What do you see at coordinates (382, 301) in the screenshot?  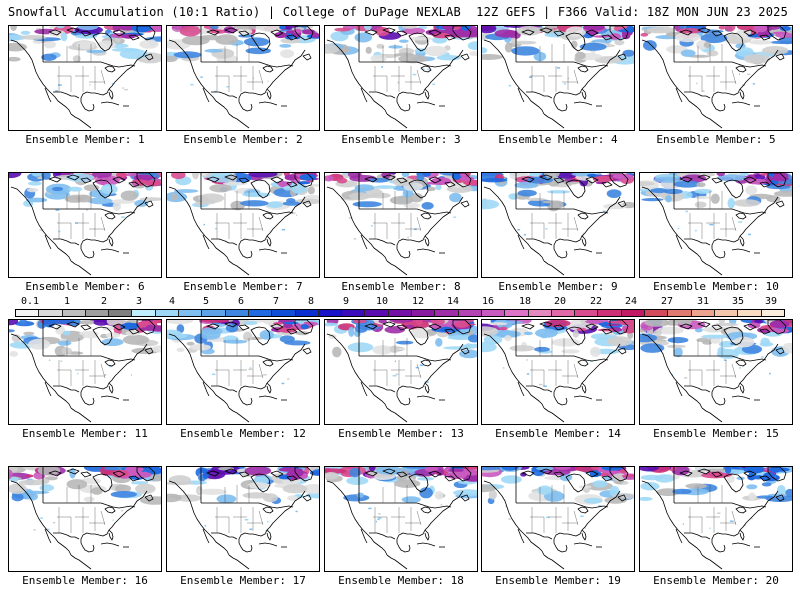 I see `colorbar-label: 10` at bounding box center [382, 301].